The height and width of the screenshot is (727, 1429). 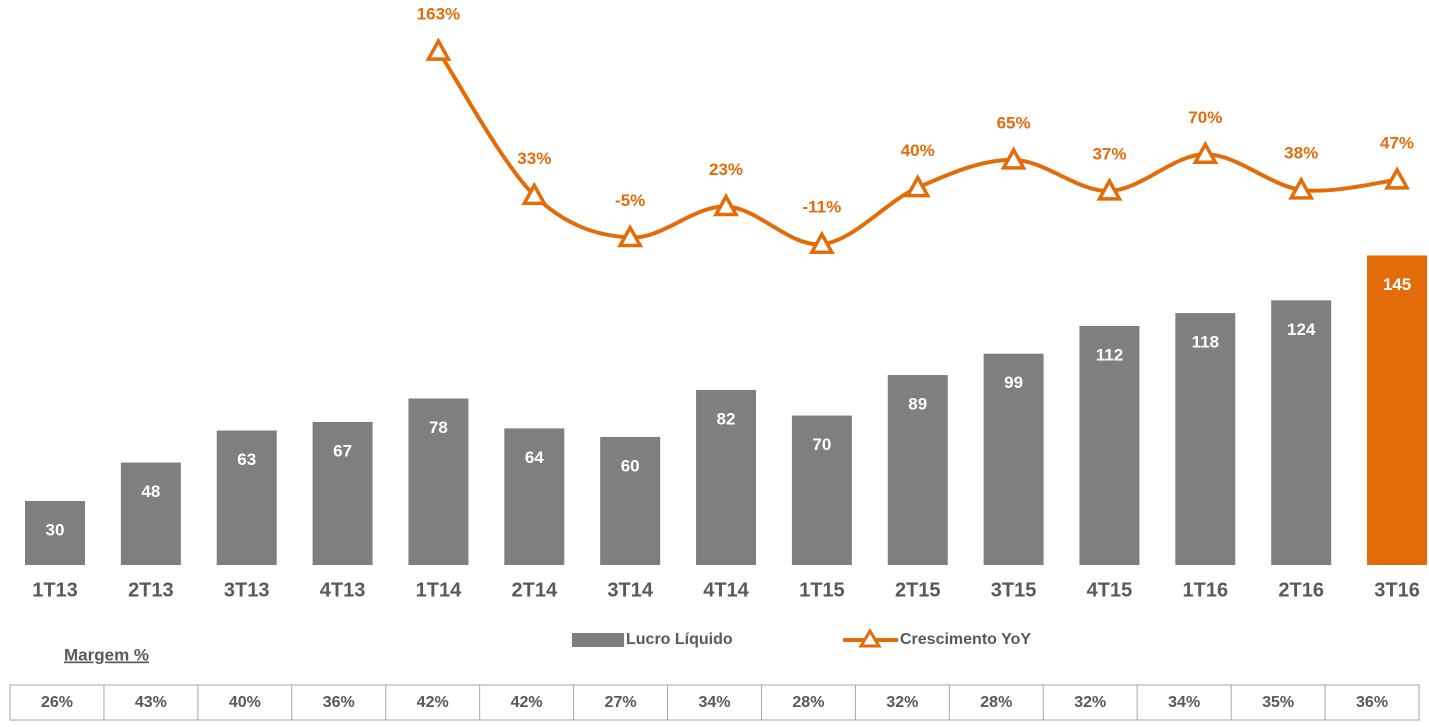 I want to click on bar-label: 67, so click(x=342, y=450).